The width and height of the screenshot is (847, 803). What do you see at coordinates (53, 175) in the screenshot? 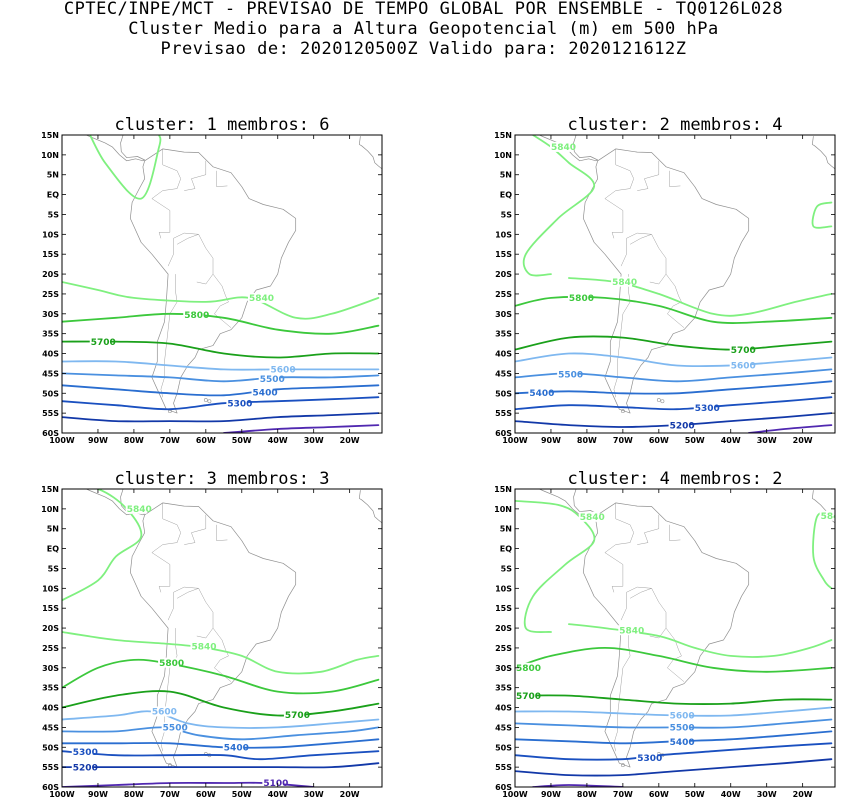
I see `lat-tick-label: 5N` at bounding box center [53, 175].